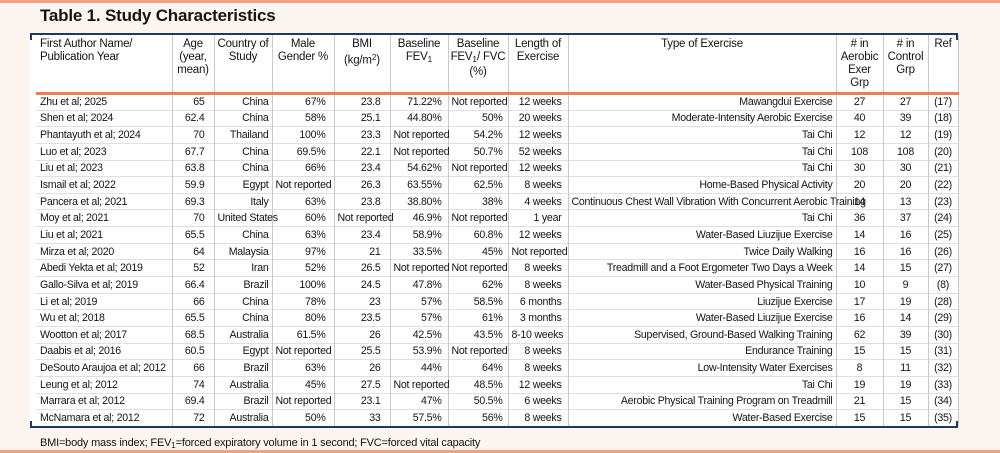 Image resolution: width=1000 pixels, height=453 pixels. I want to click on cell-control-group-n: 27, so click(906, 102).